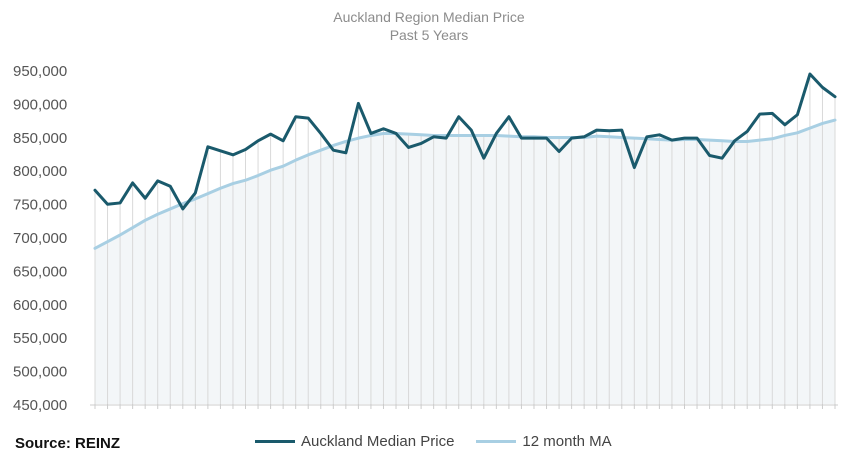 This screenshot has height=464, width=858. Describe the element at coordinates (40, 305) in the screenshot. I see `y-tick-label: 600,000` at that location.